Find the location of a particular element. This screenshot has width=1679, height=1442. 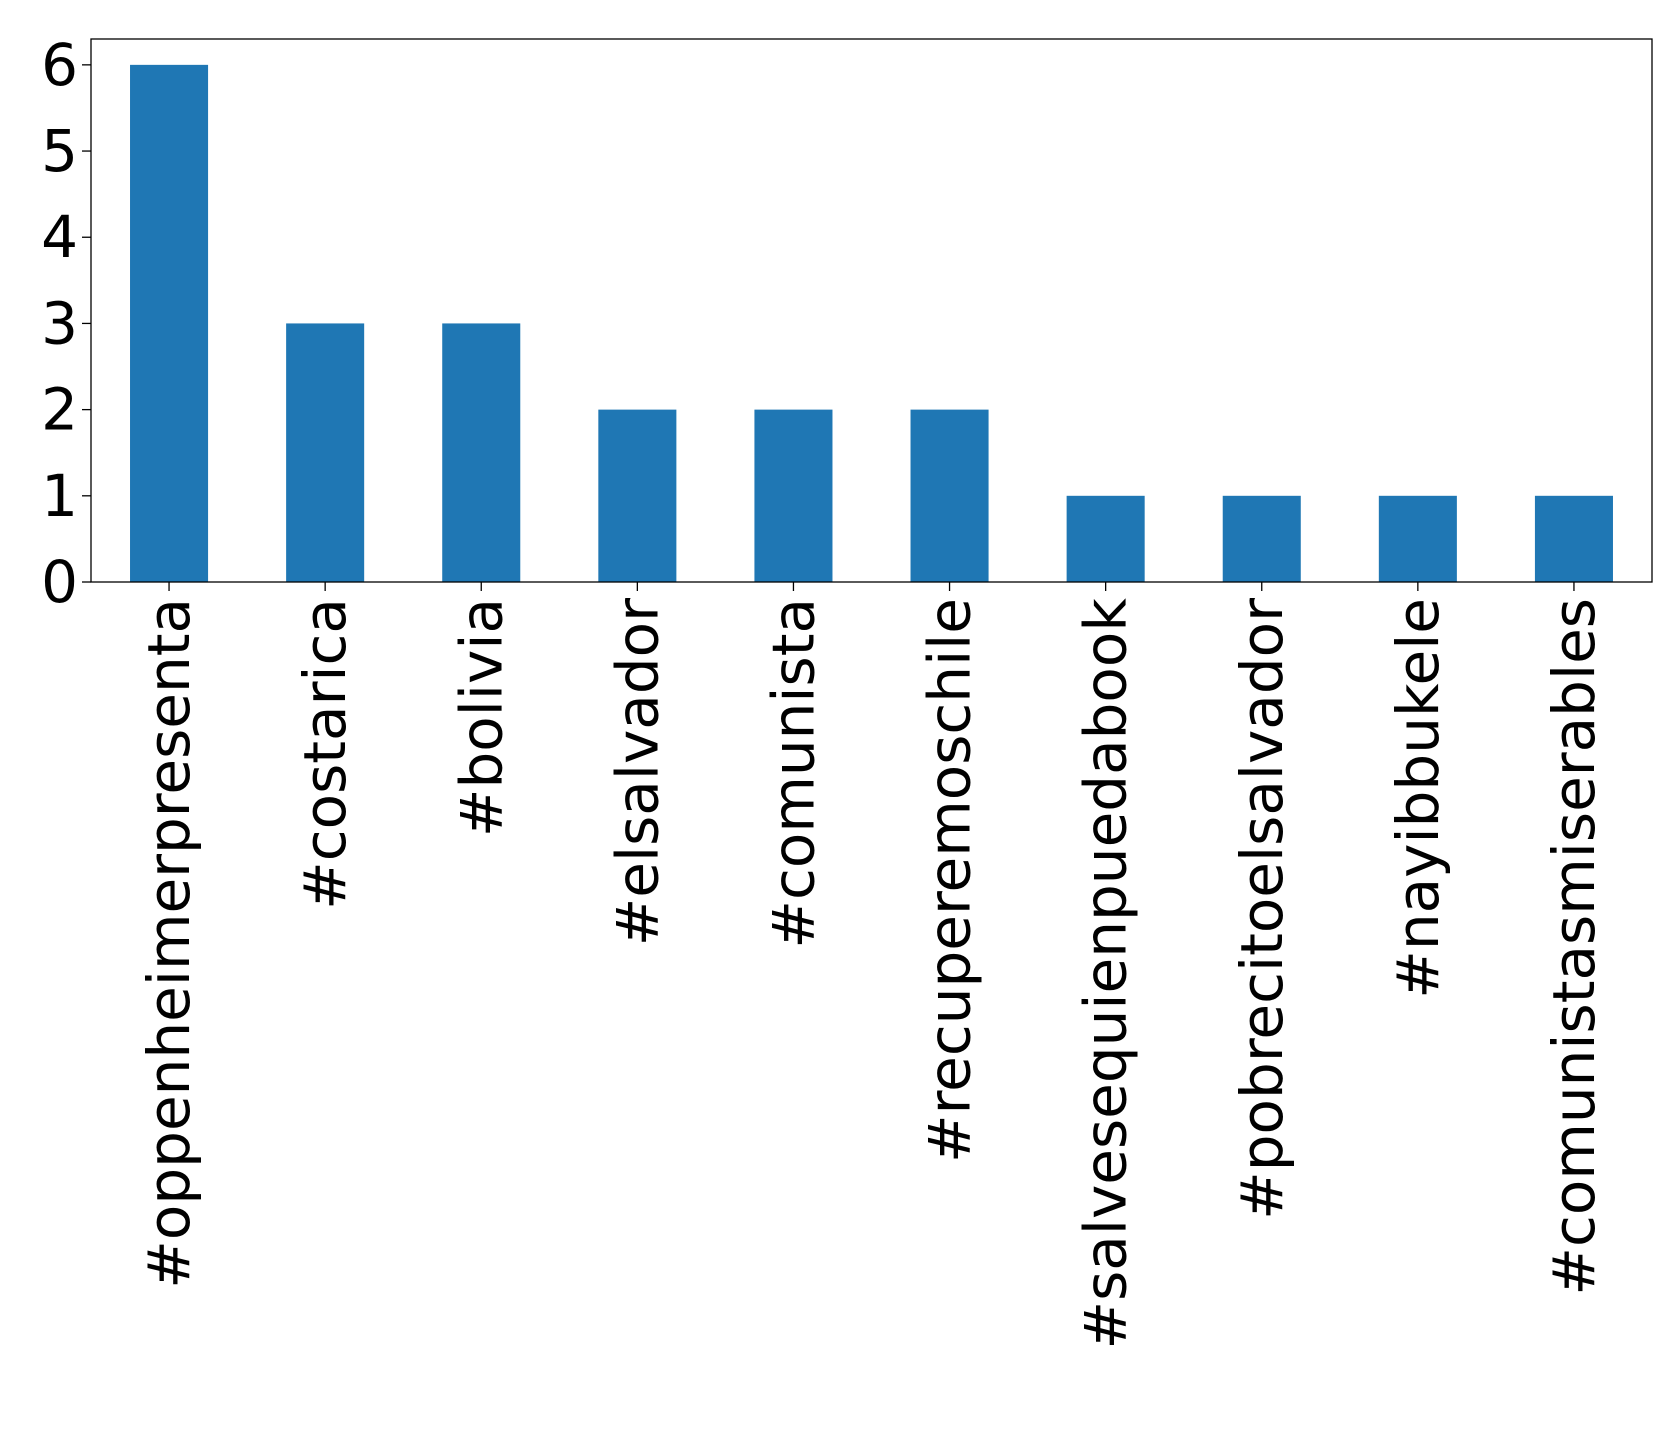

bar-nayibbukele is located at coordinates (1417, 538).